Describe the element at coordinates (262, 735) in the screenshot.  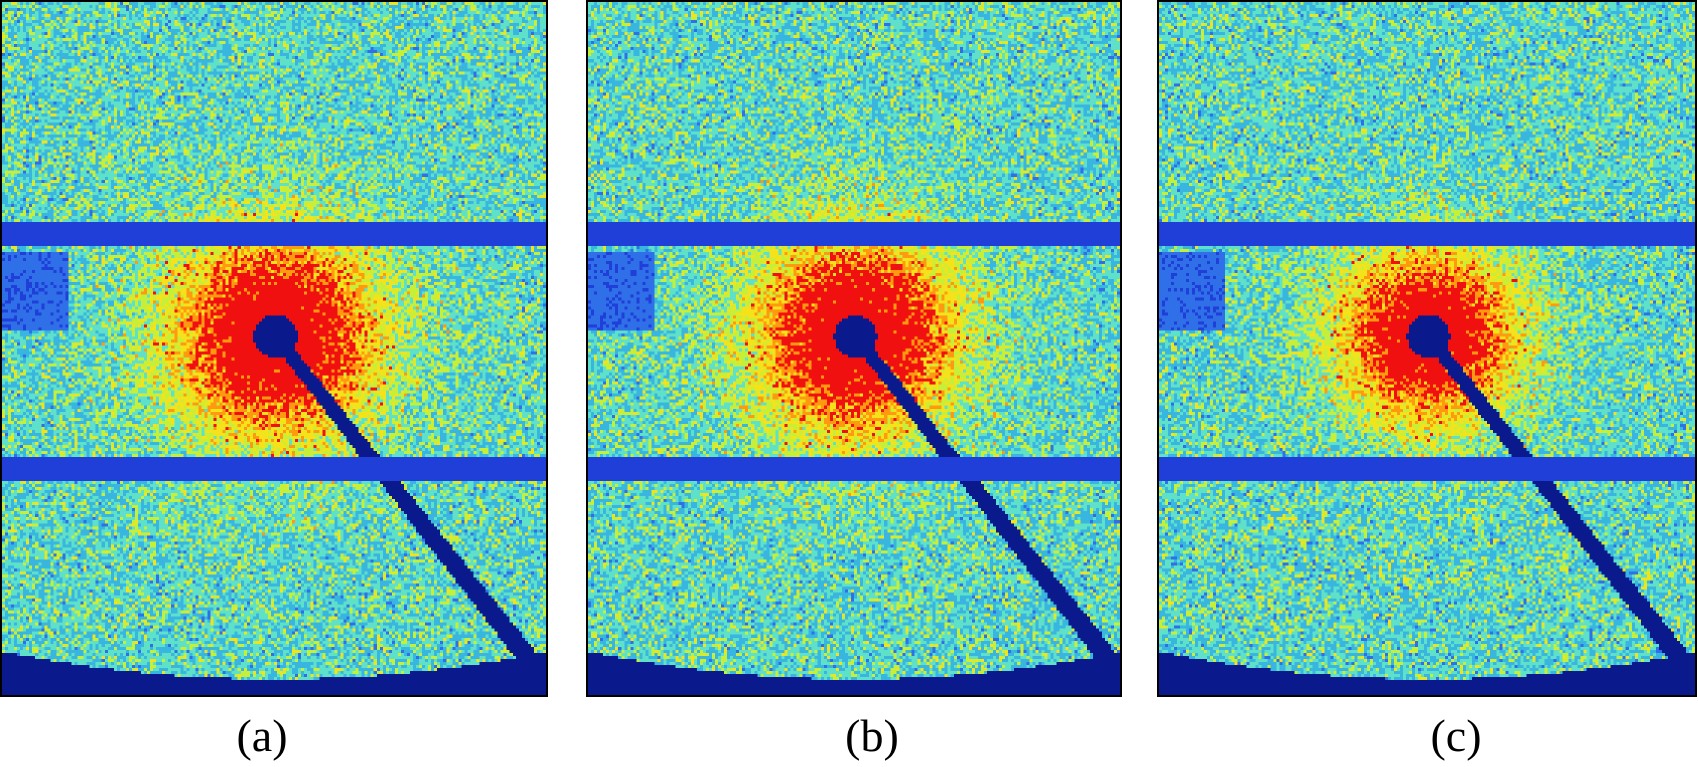
I see `panel-caption-a: (a)` at that location.